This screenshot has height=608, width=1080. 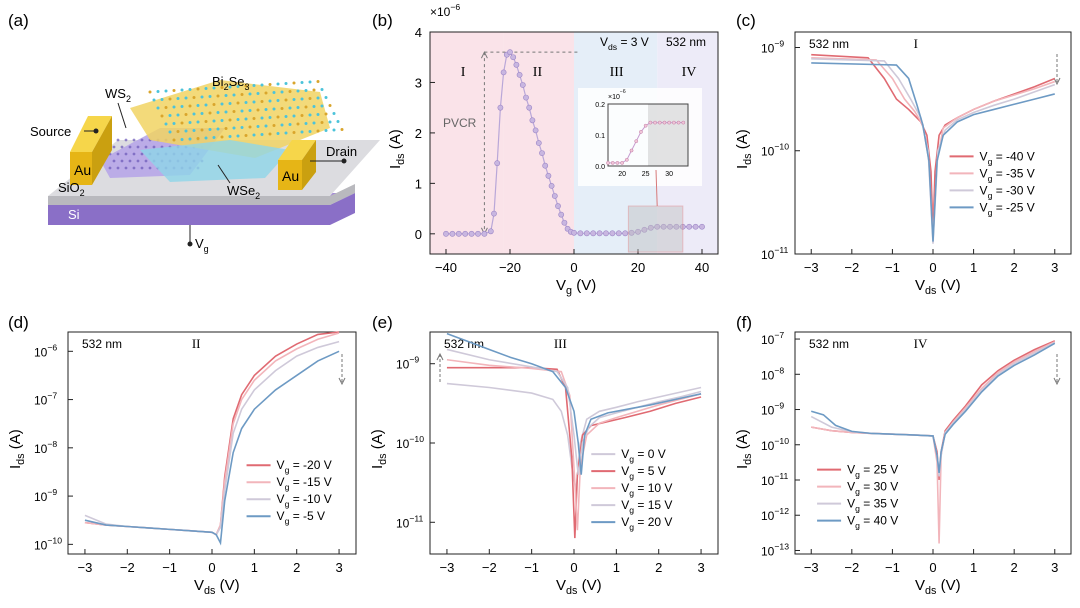 I want to click on x-tick-label: −3, so click(x=811, y=567).